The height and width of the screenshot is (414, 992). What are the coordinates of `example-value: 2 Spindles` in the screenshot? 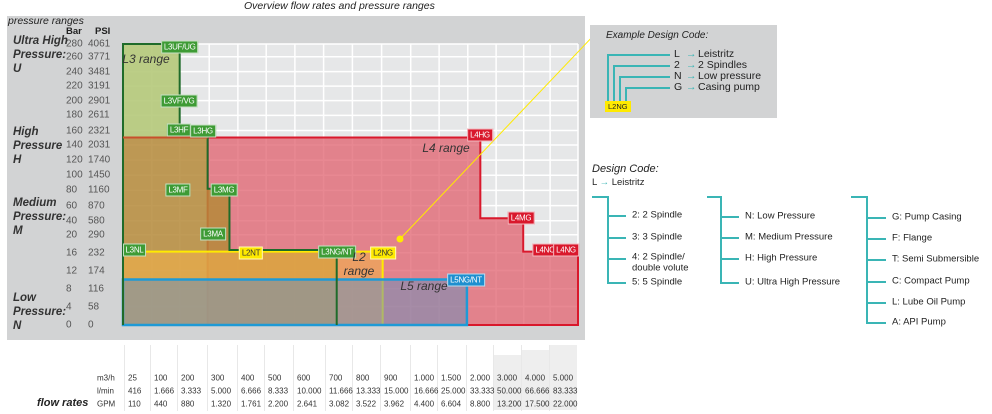 It's located at (723, 65).